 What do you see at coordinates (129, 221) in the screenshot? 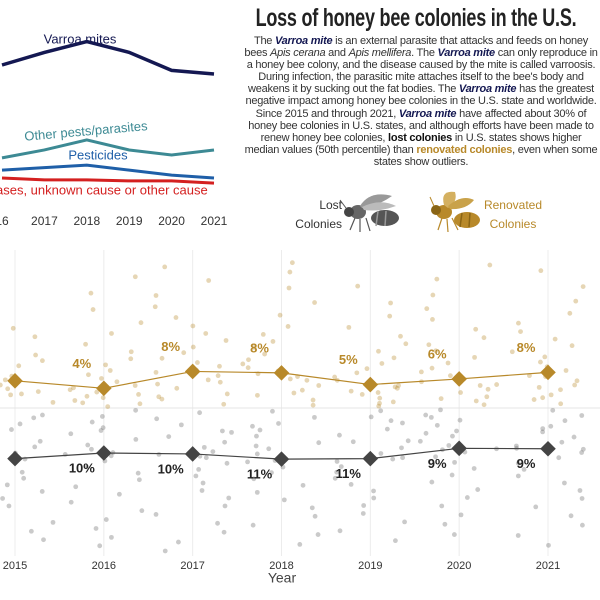
I see `x-tick-label: 2019` at bounding box center [129, 221].